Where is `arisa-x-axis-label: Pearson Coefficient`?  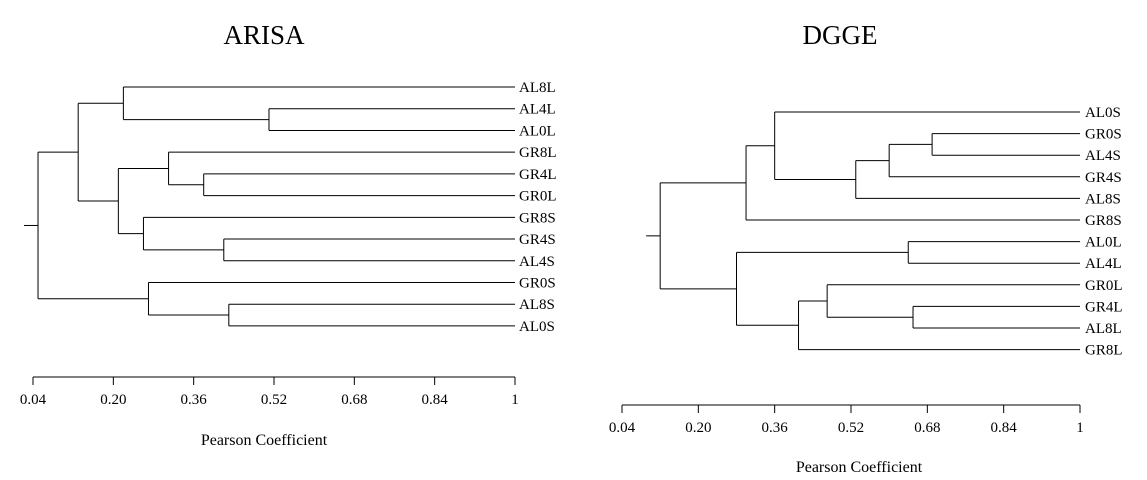 arisa-x-axis-label: Pearson Coefficient is located at coordinates (264, 440).